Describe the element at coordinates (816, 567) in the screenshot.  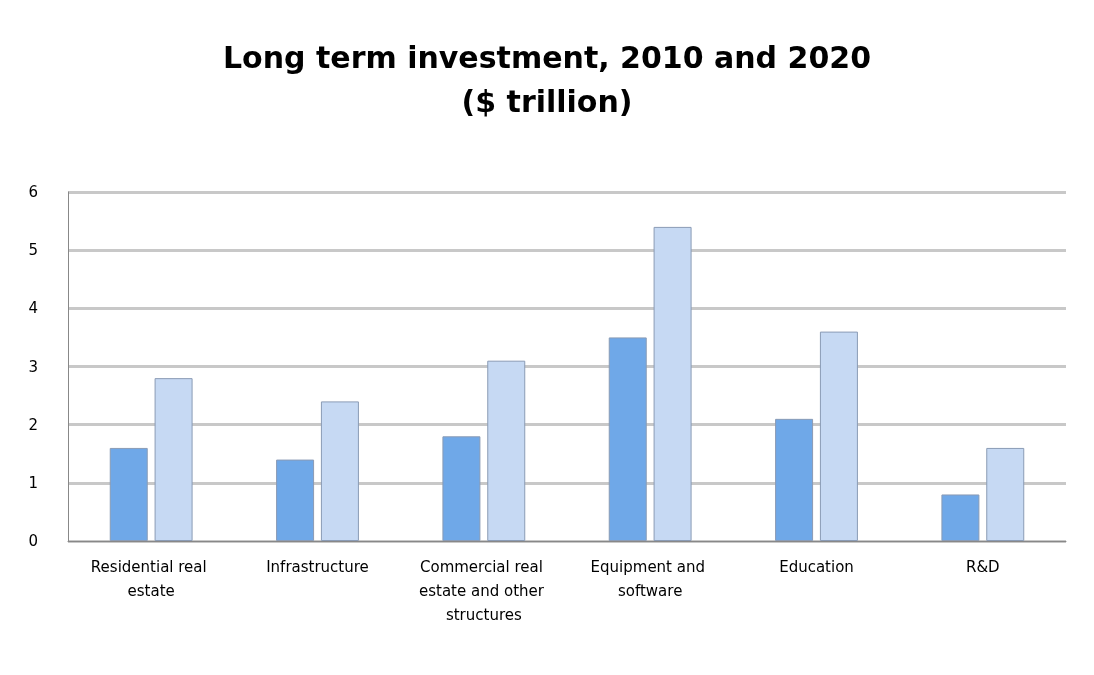
I see `x-tick-label: Education` at that location.